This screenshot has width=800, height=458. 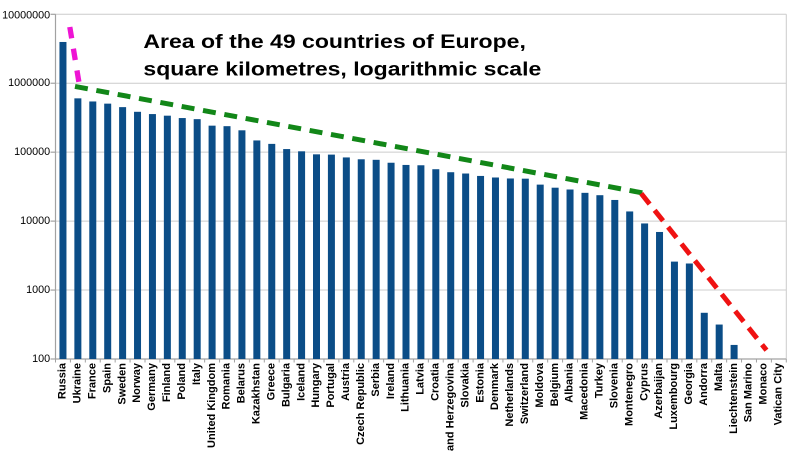 I want to click on svg-text: Liechtenstein, so click(x=734, y=398).